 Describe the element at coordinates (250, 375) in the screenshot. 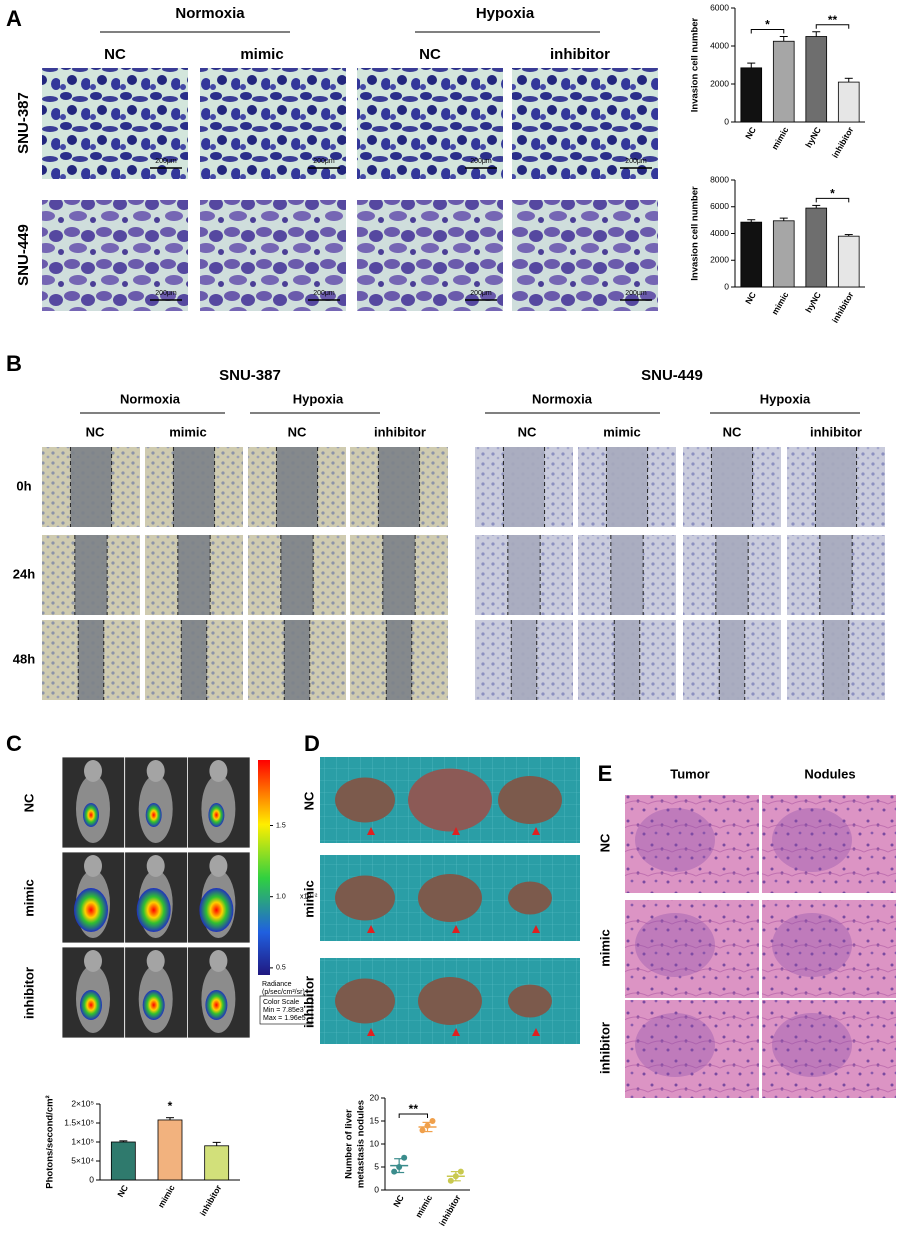

I see `cell-line-header: SNU-387` at that location.